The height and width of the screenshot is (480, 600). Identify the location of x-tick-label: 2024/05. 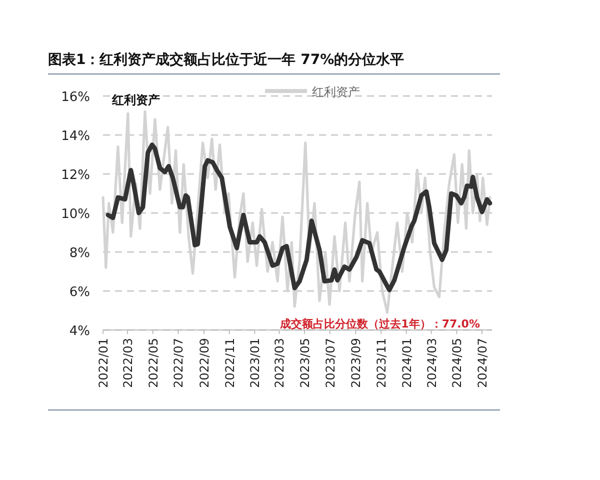
(457, 363).